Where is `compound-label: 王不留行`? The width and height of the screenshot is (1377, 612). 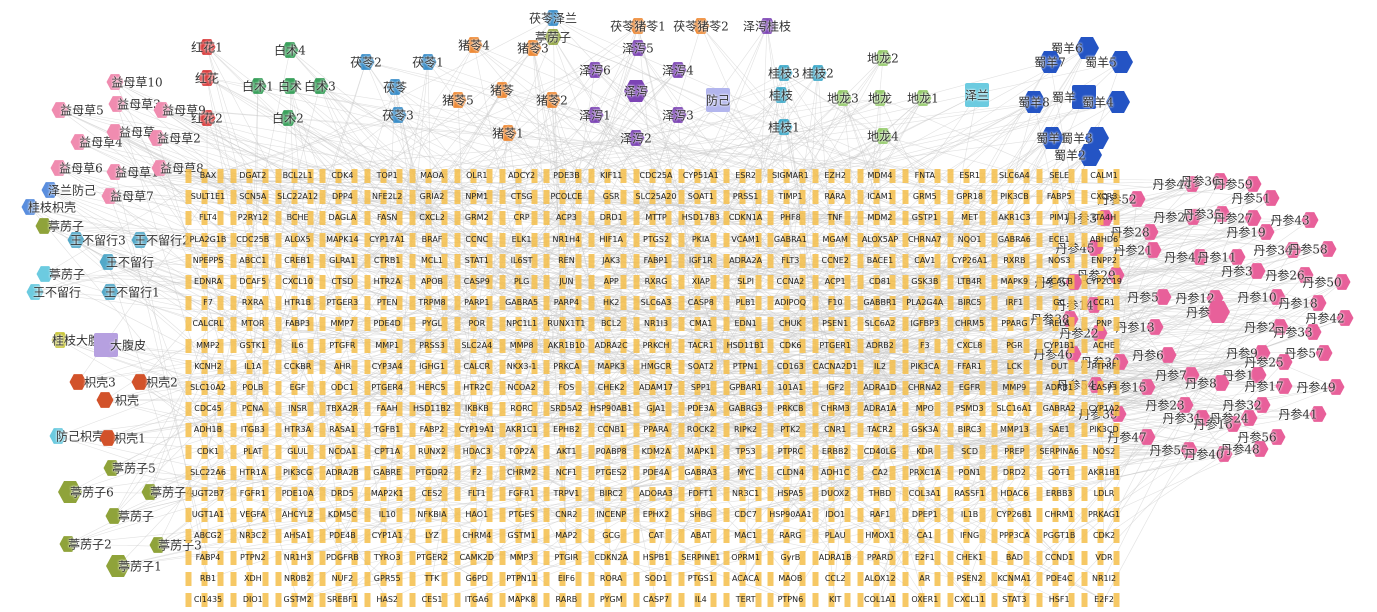
compound-label: 王不留行 is located at coordinates (57, 292).